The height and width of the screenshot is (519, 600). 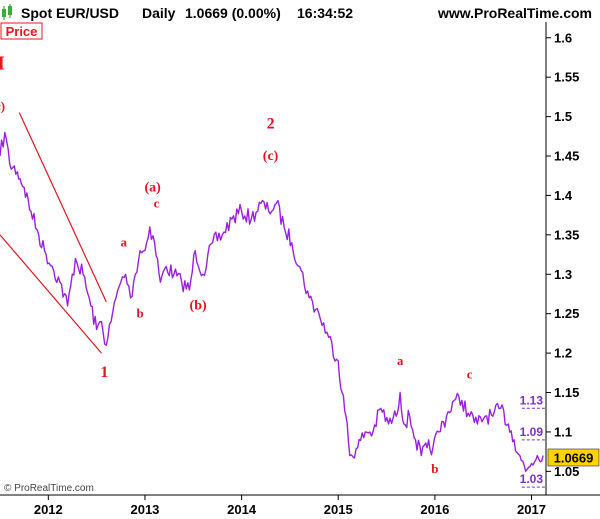 I want to click on y-tick-label: 1.1, so click(x=563, y=431).